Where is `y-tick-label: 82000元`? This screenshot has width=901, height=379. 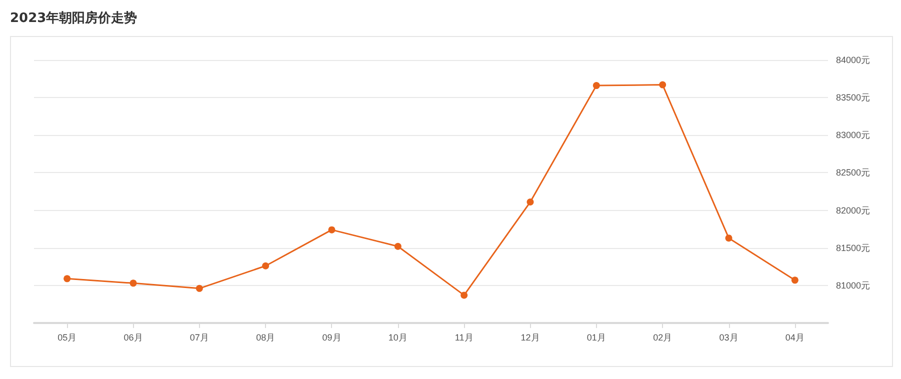 y-tick-label: 82000元 is located at coordinates (853, 210).